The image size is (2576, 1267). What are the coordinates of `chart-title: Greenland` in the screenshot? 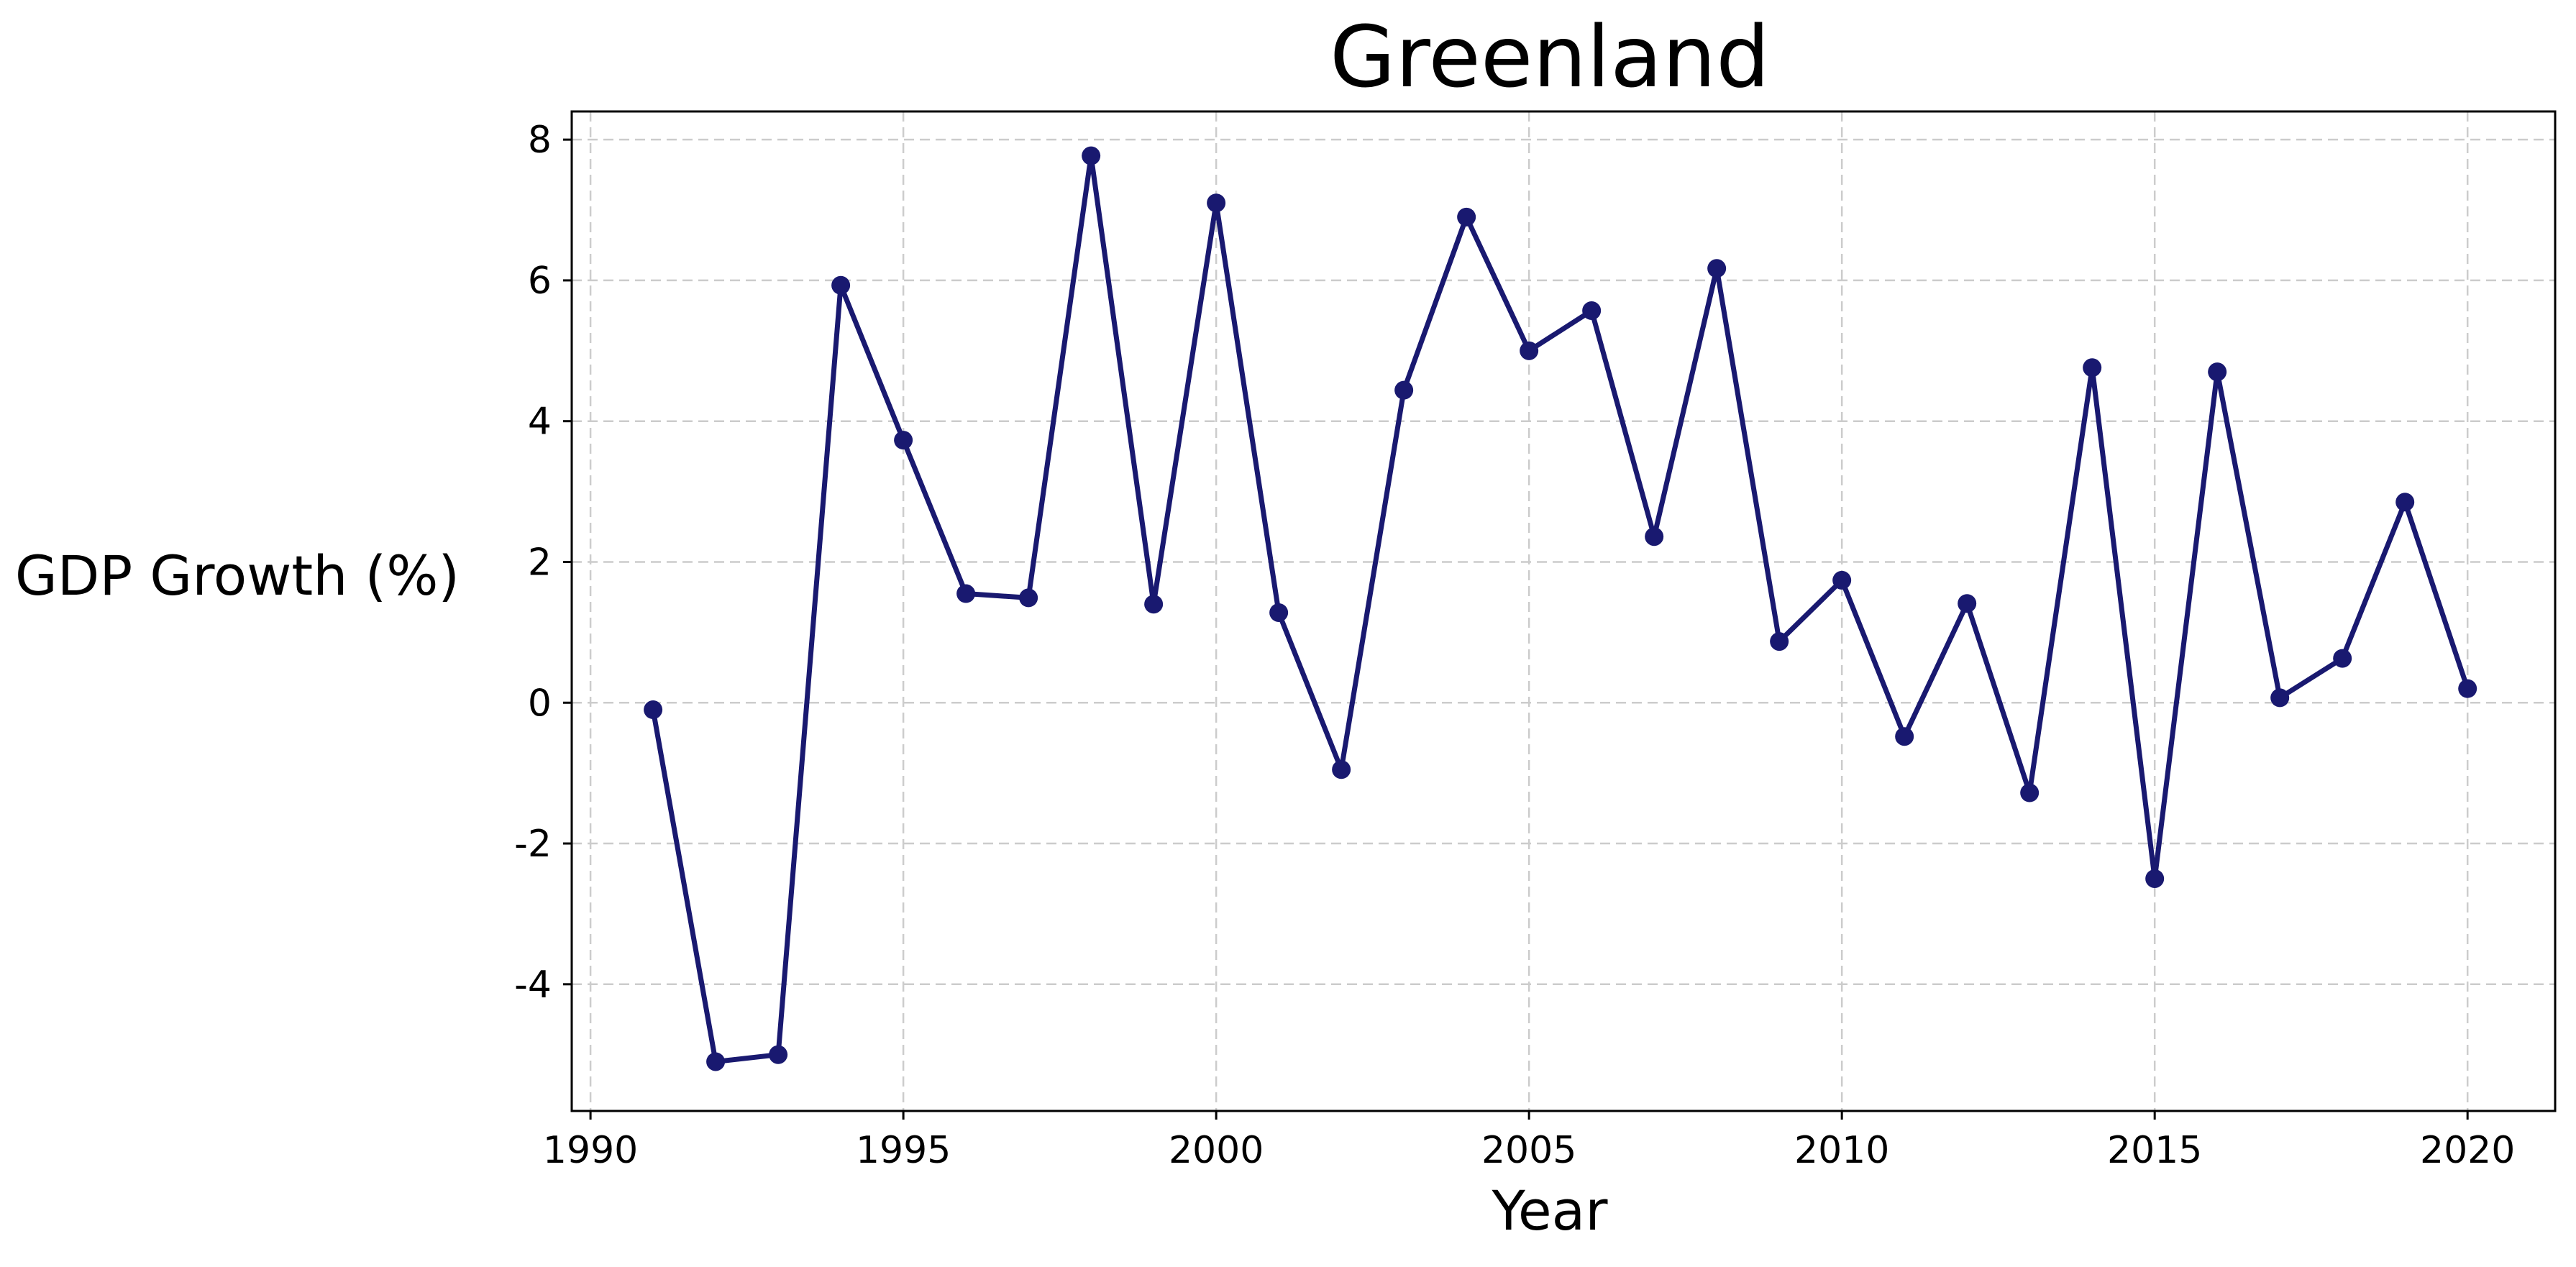 It's located at (1550, 56).